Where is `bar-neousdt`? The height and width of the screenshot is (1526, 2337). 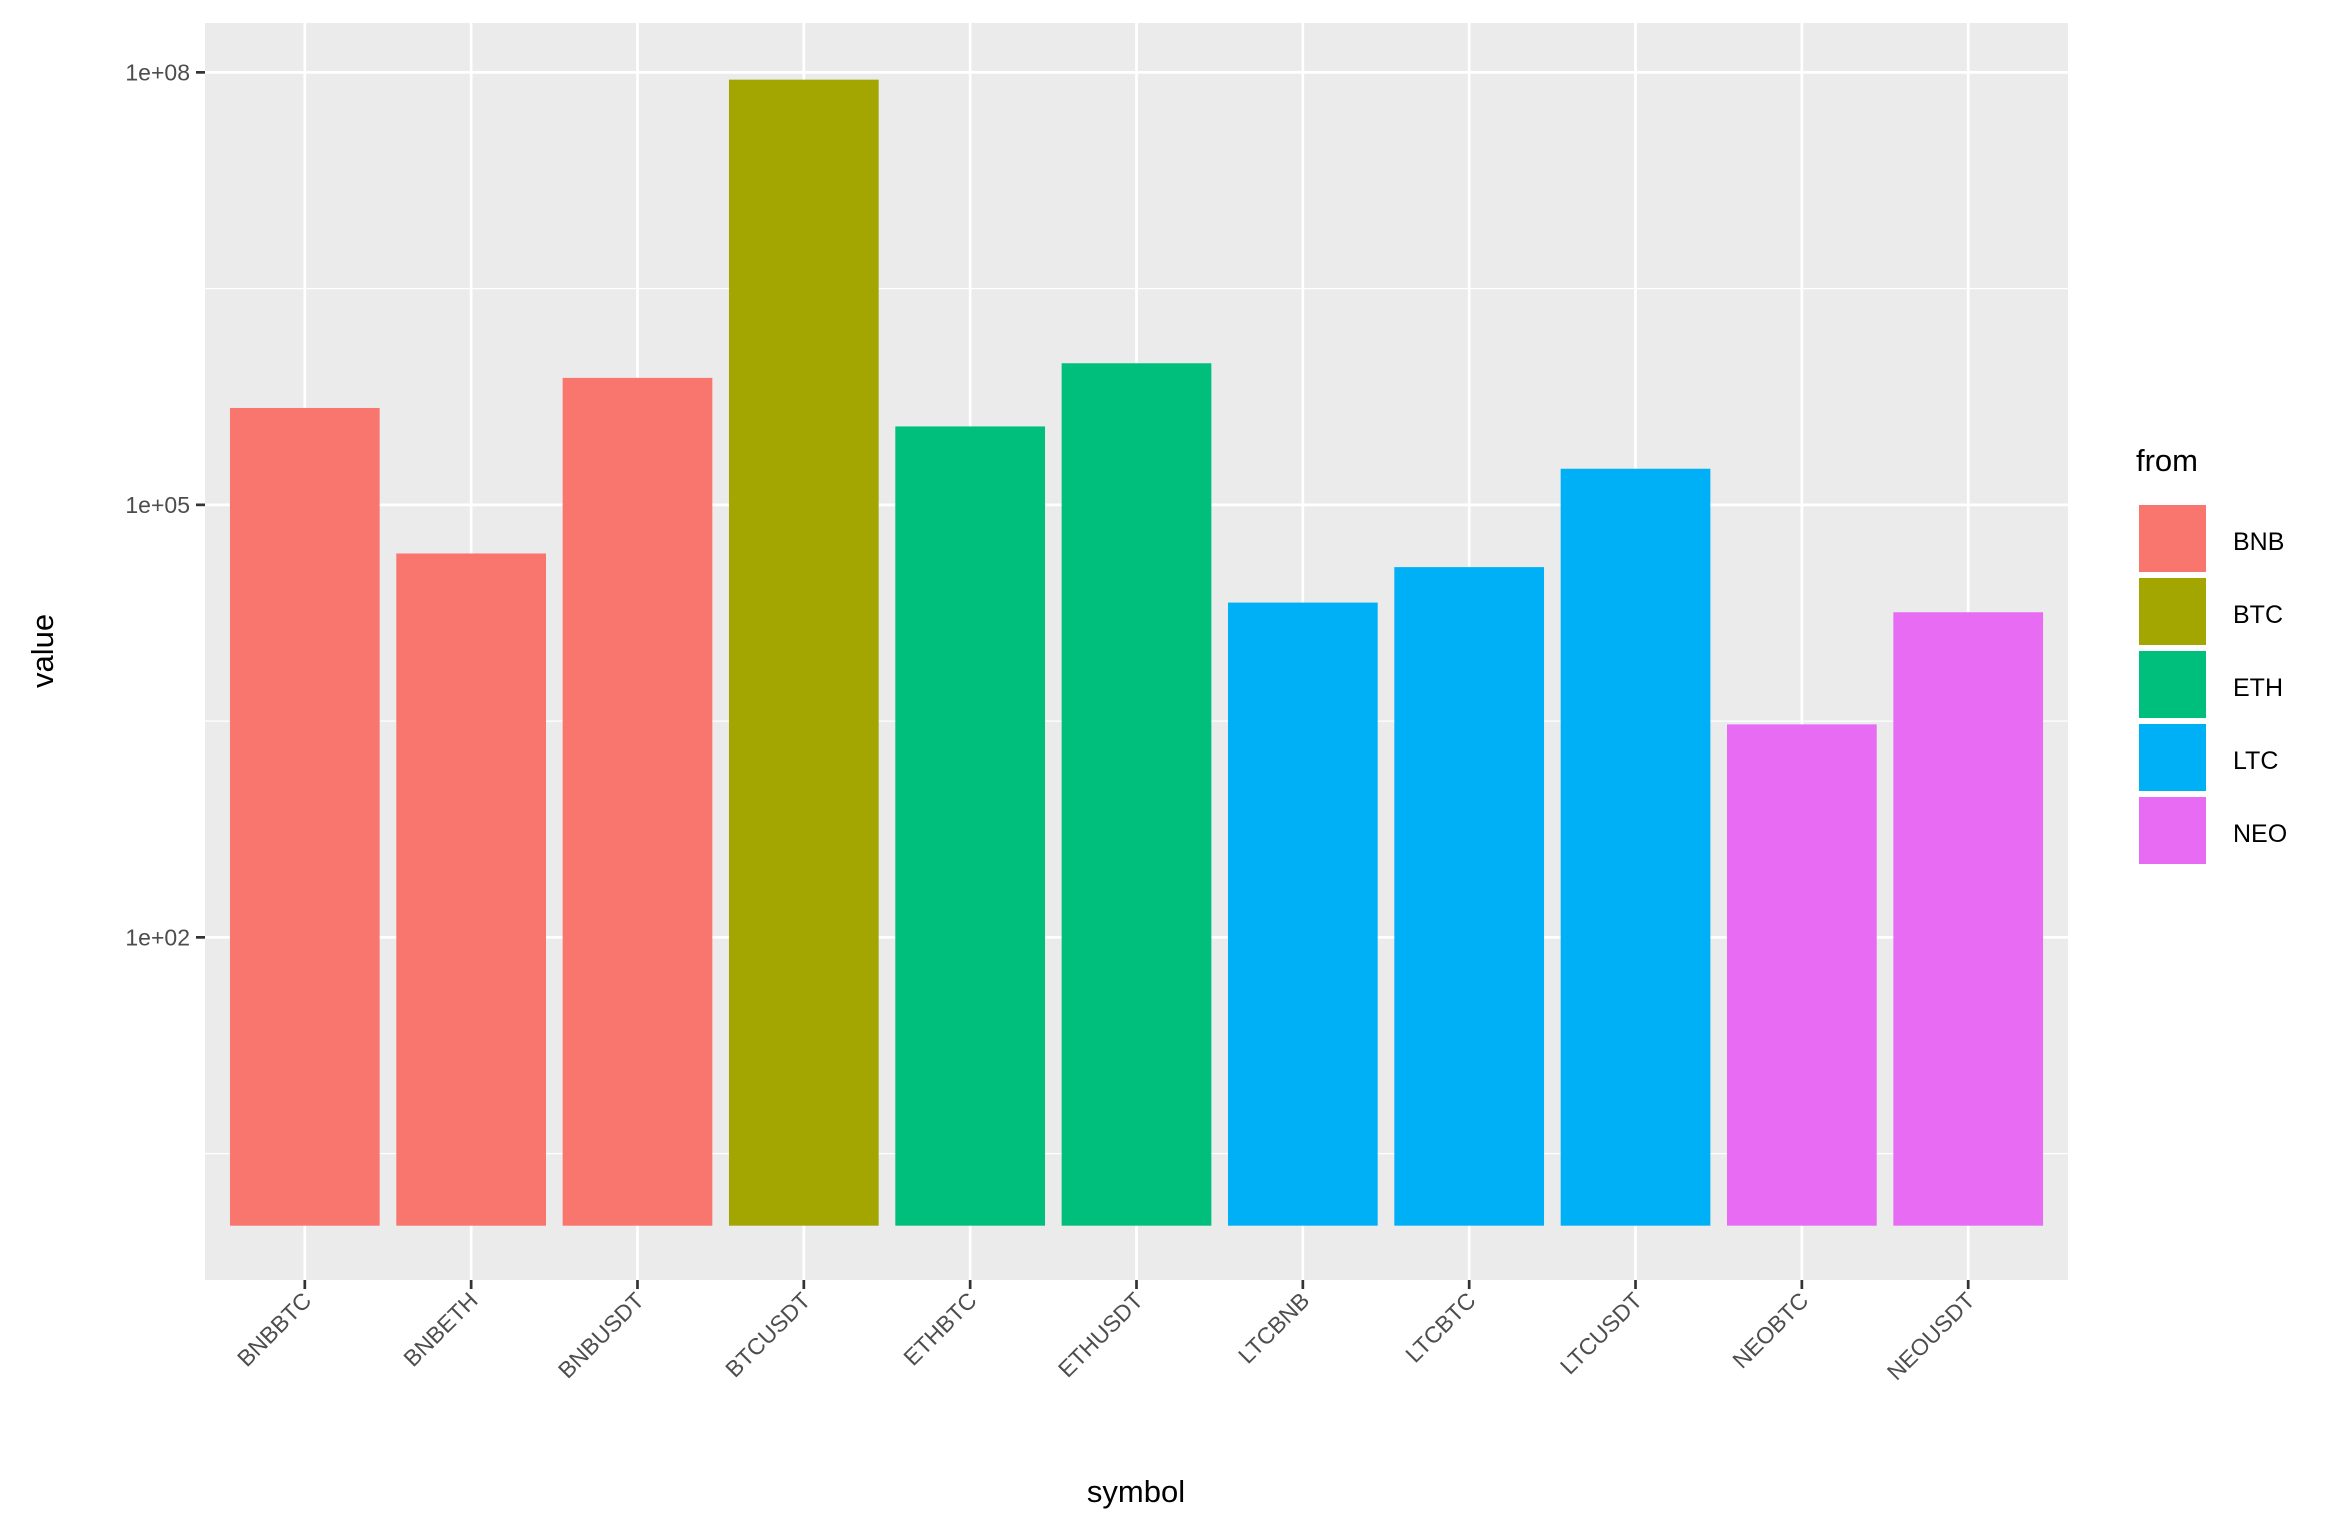 bar-neousdt is located at coordinates (1968, 919).